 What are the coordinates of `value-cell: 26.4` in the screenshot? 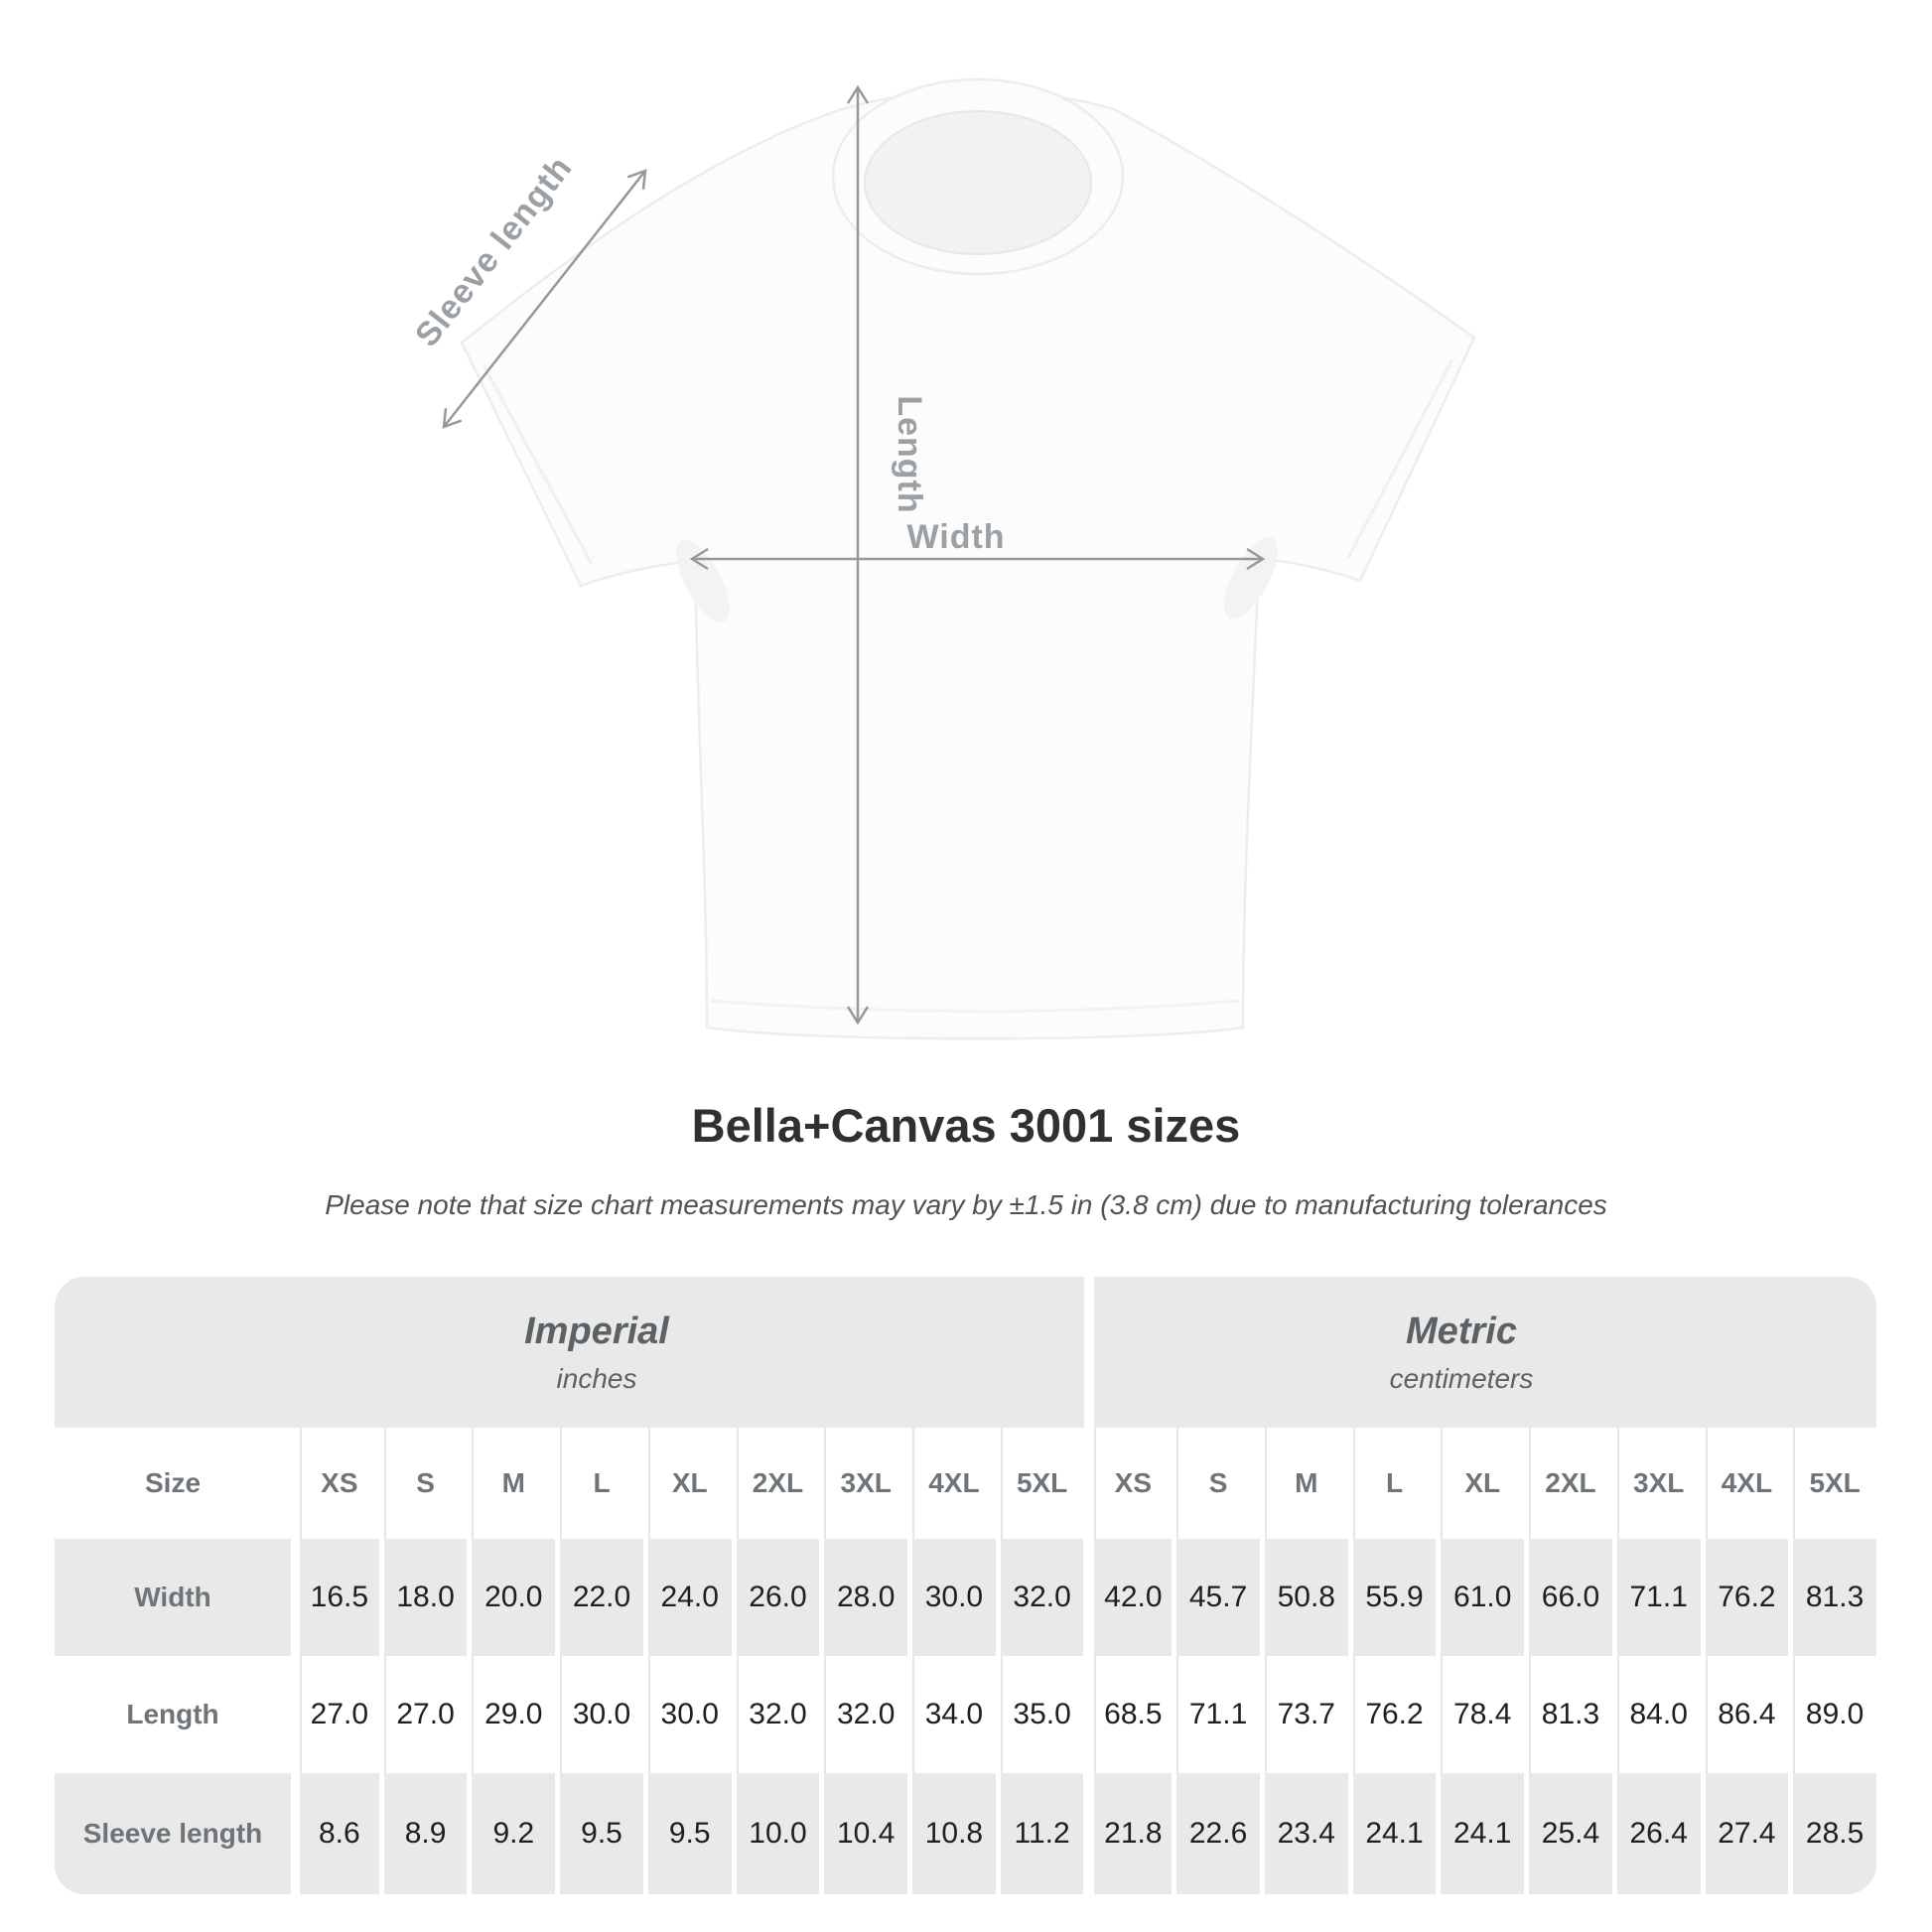 It's located at (1656, 1833).